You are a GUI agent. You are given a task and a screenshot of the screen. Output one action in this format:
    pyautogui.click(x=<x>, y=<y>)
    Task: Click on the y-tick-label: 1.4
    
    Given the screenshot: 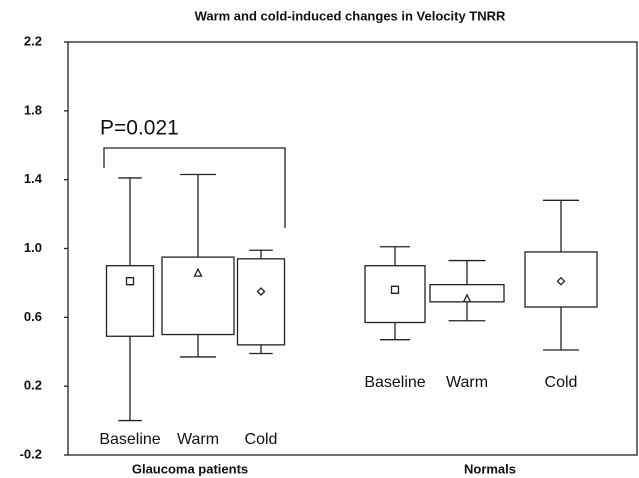 What is the action you would take?
    pyautogui.click(x=33, y=178)
    